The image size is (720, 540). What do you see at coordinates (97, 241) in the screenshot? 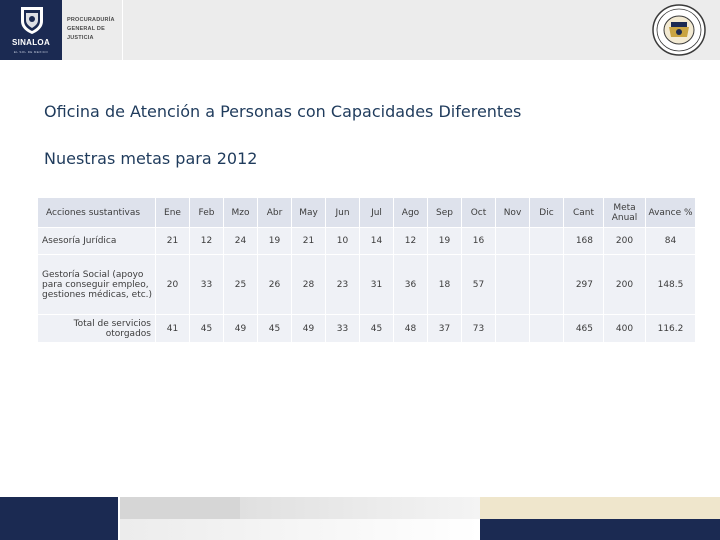
I see `row-label: Asesoría Jurídica` at bounding box center [97, 241].